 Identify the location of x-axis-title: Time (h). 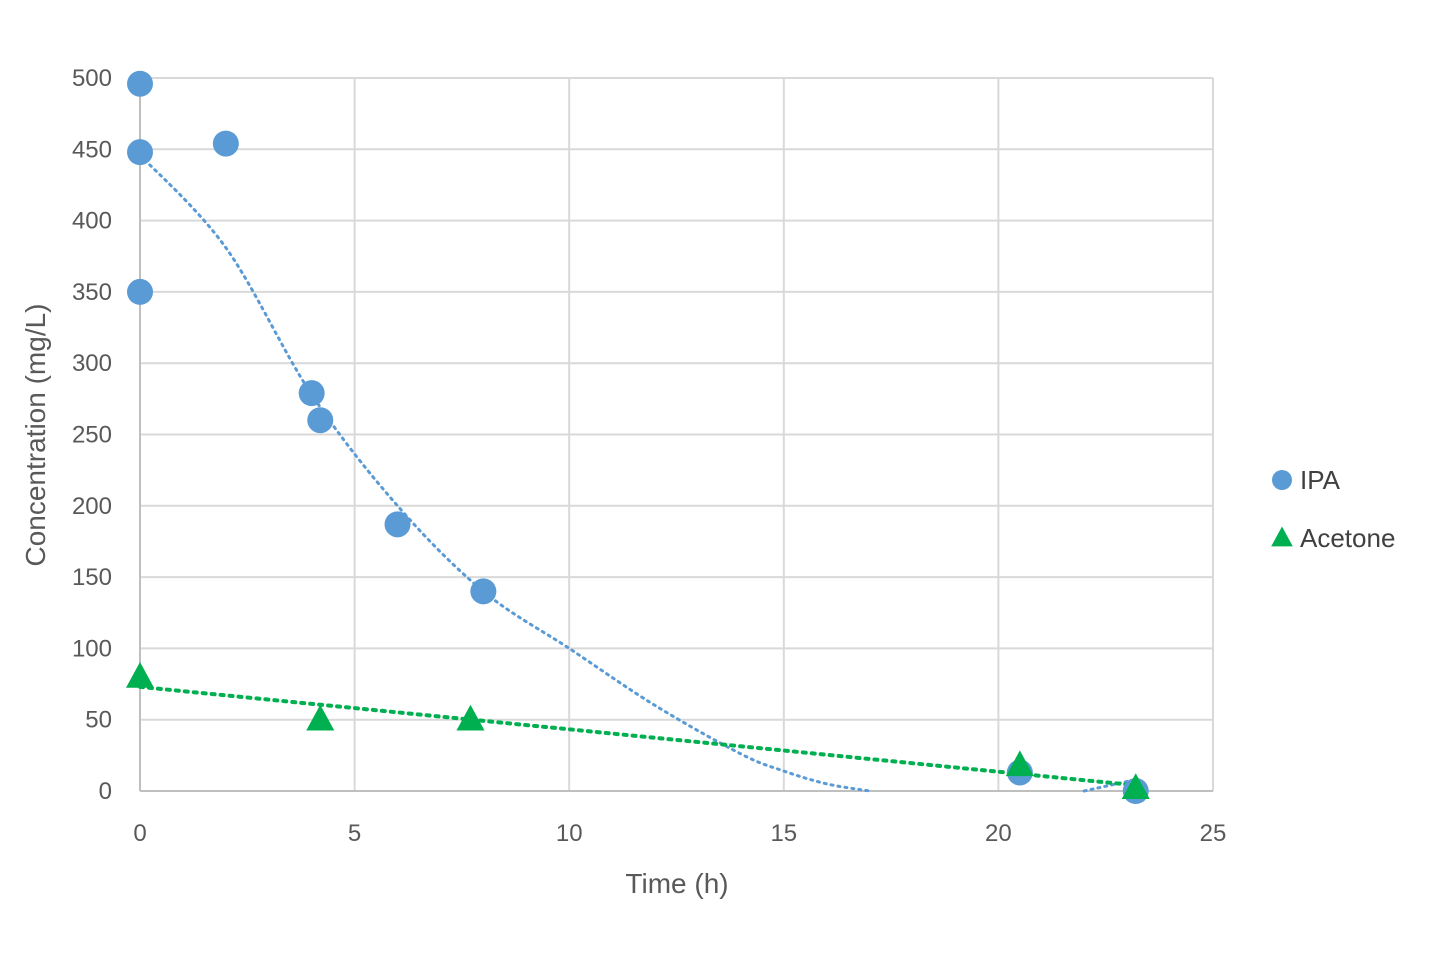
(676, 883).